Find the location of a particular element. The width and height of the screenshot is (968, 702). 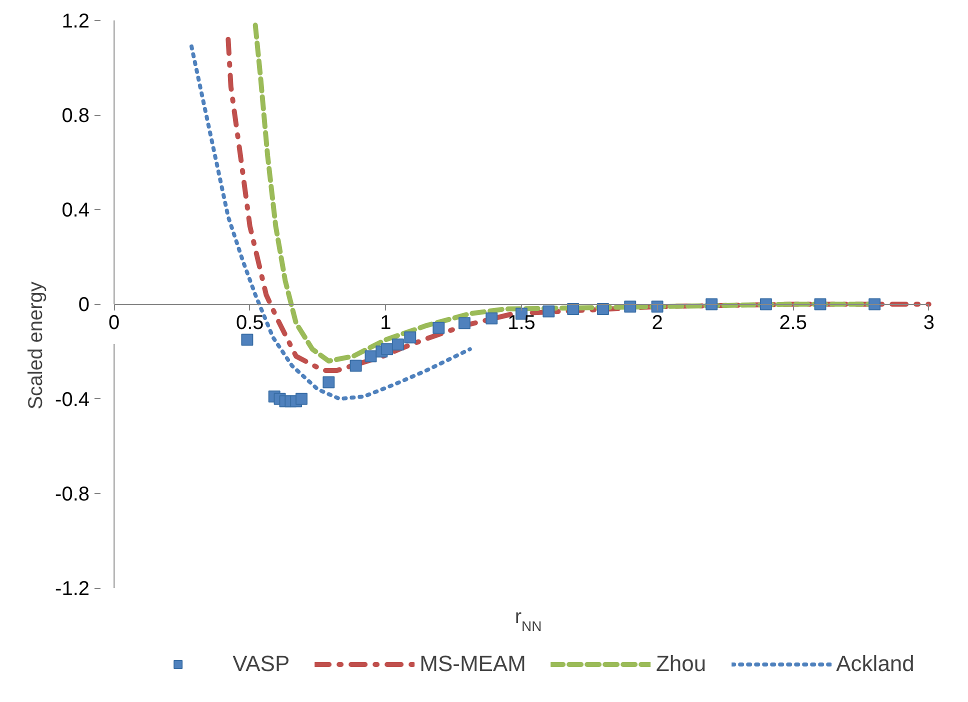

legend-label: Ackland is located at coordinates (875, 664).